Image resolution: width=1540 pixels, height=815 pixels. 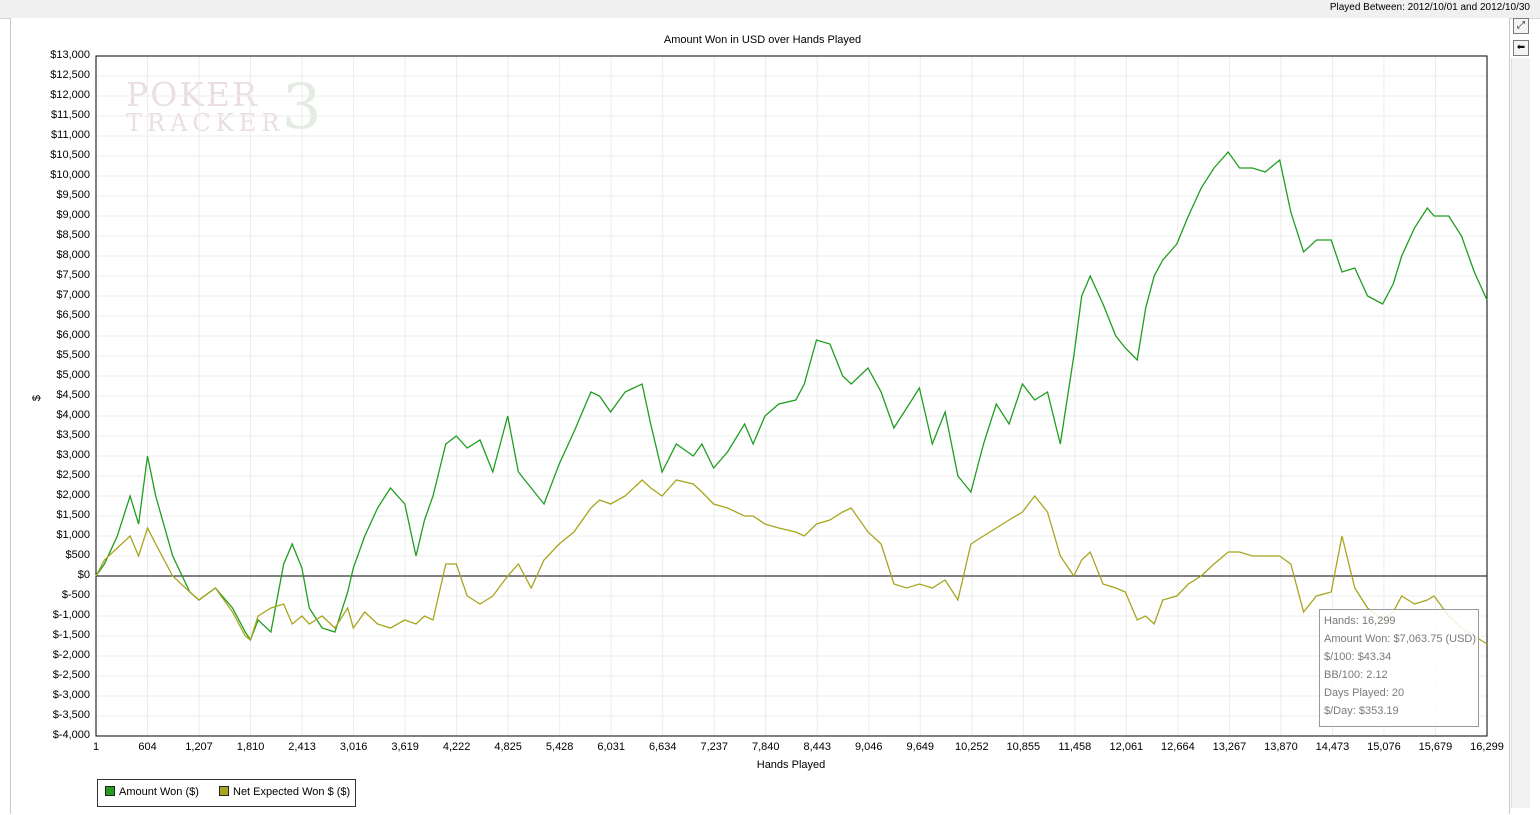 What do you see at coordinates (1400, 639) in the screenshot?
I see `tooltip-amount-won: Amount Won: $7,063.75 (USD)` at bounding box center [1400, 639].